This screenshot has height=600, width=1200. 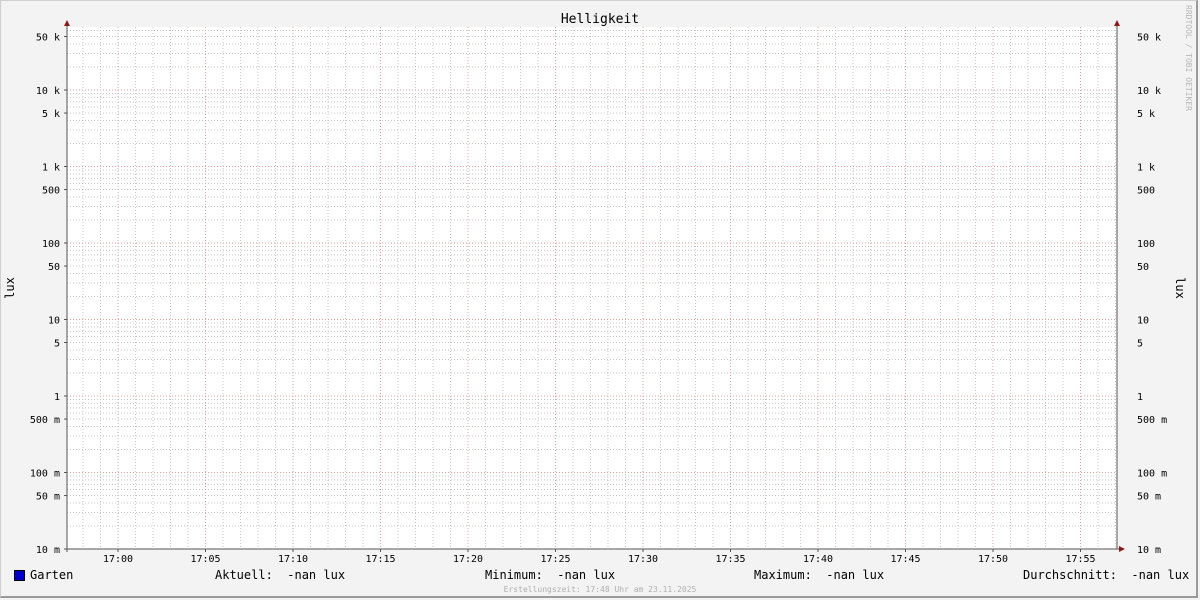 What do you see at coordinates (280, 575) in the screenshot?
I see `legend-aktuell: Aktuell: -nan lux` at bounding box center [280, 575].